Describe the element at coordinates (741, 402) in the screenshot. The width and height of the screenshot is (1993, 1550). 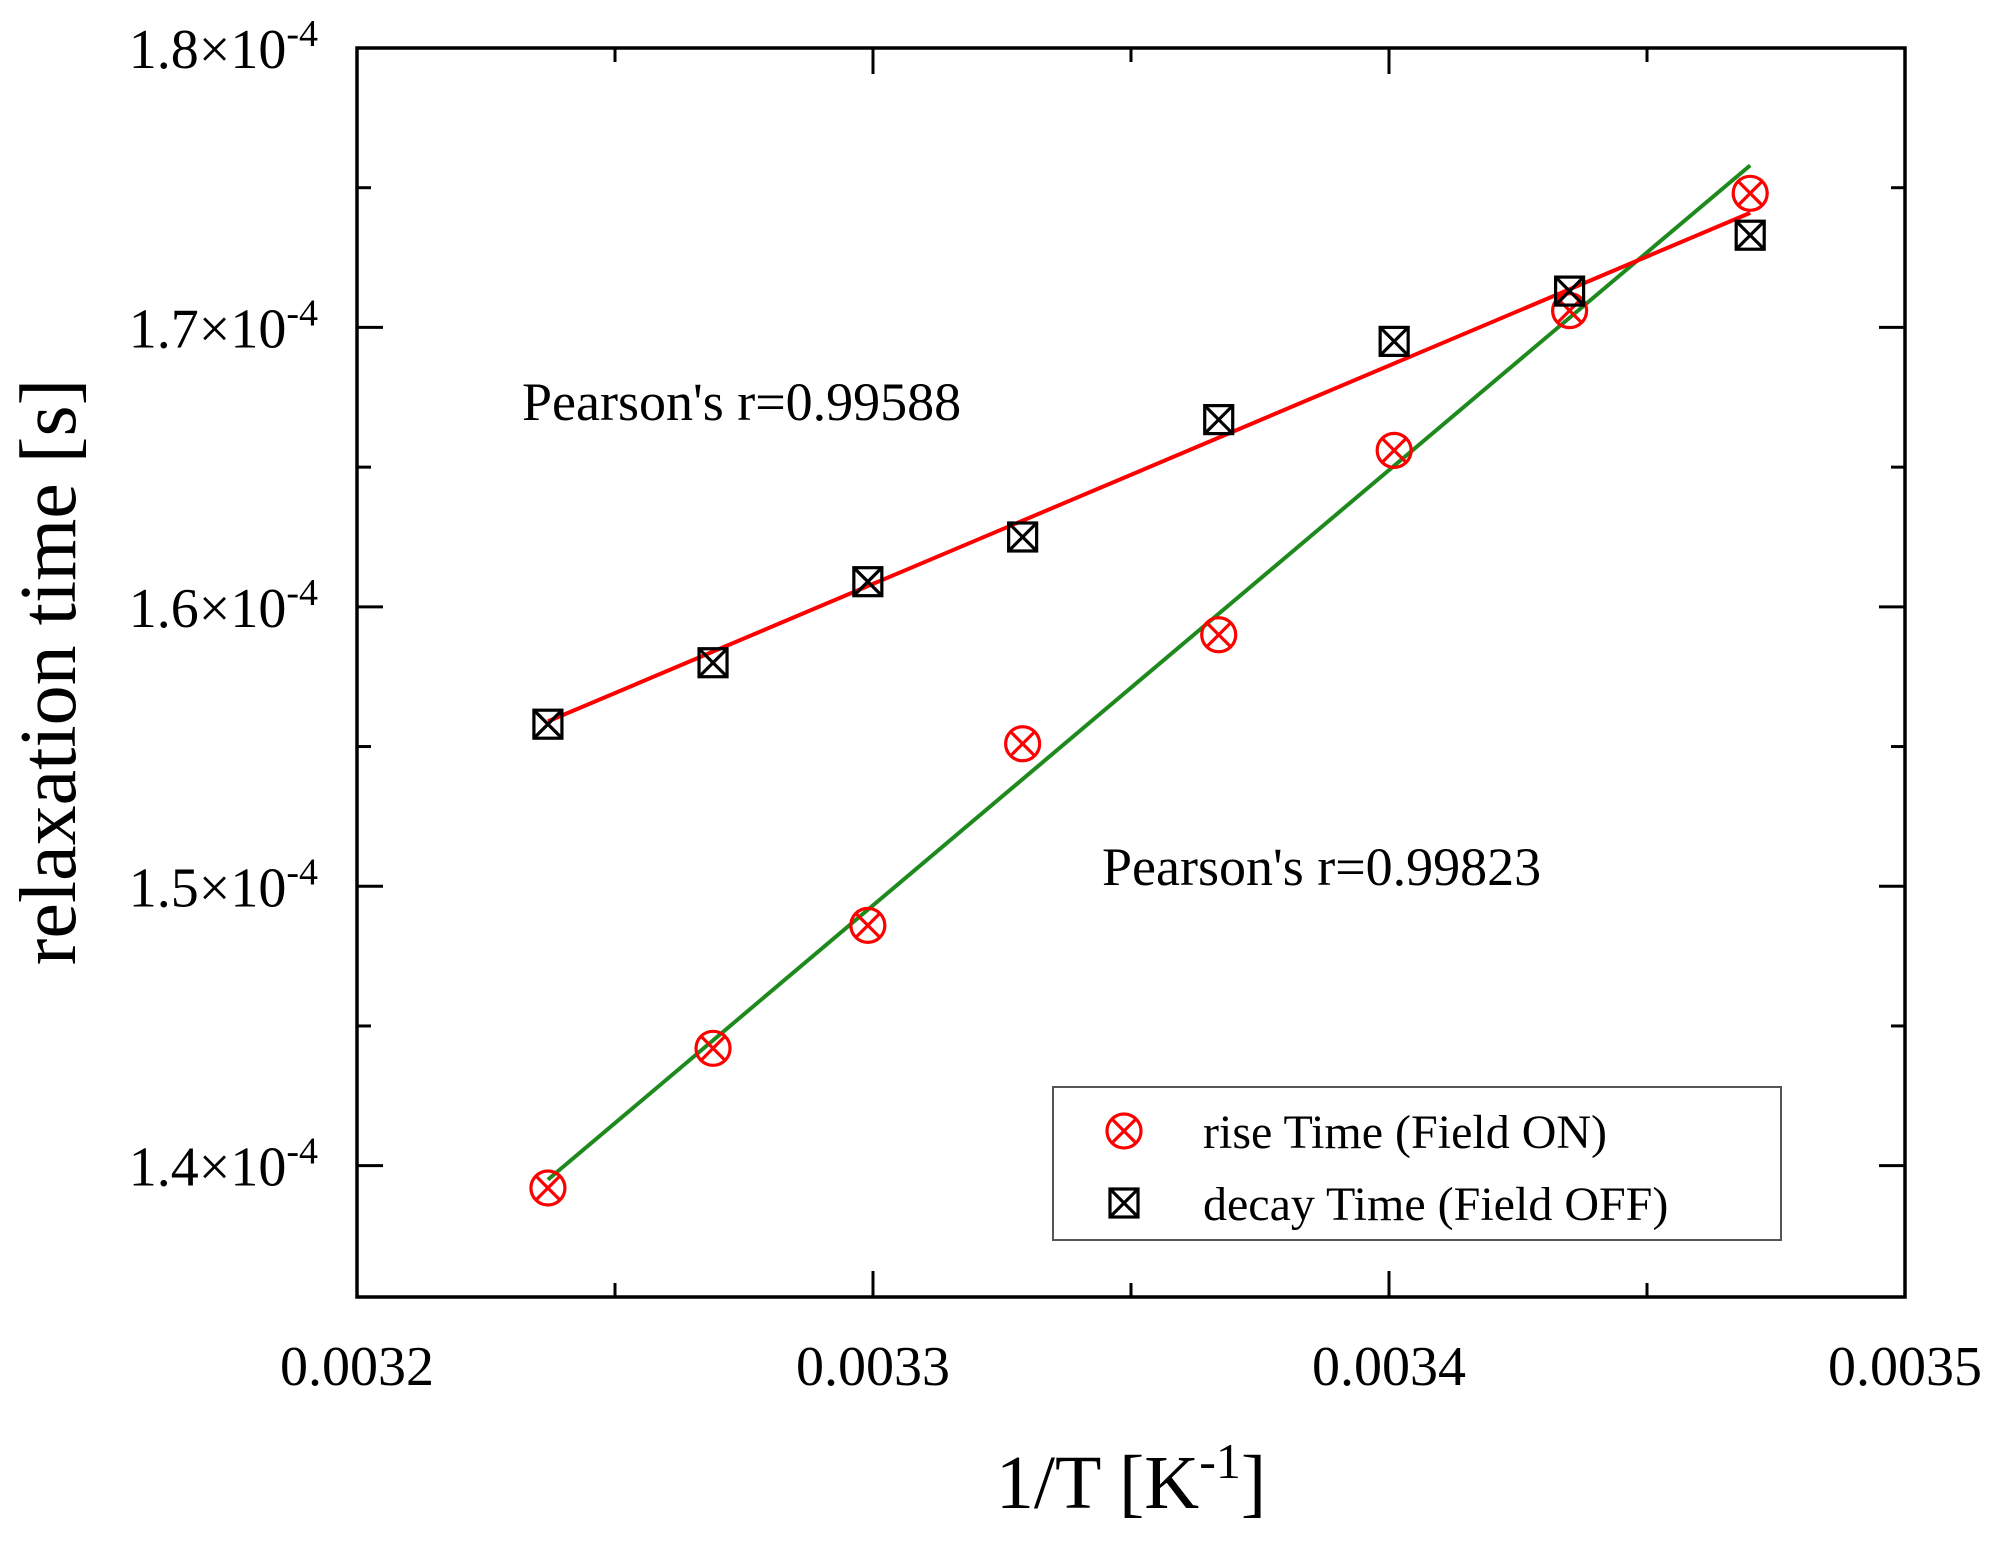
I see `pearson-annotation-decay: Pearson's r=0.99588` at that location.